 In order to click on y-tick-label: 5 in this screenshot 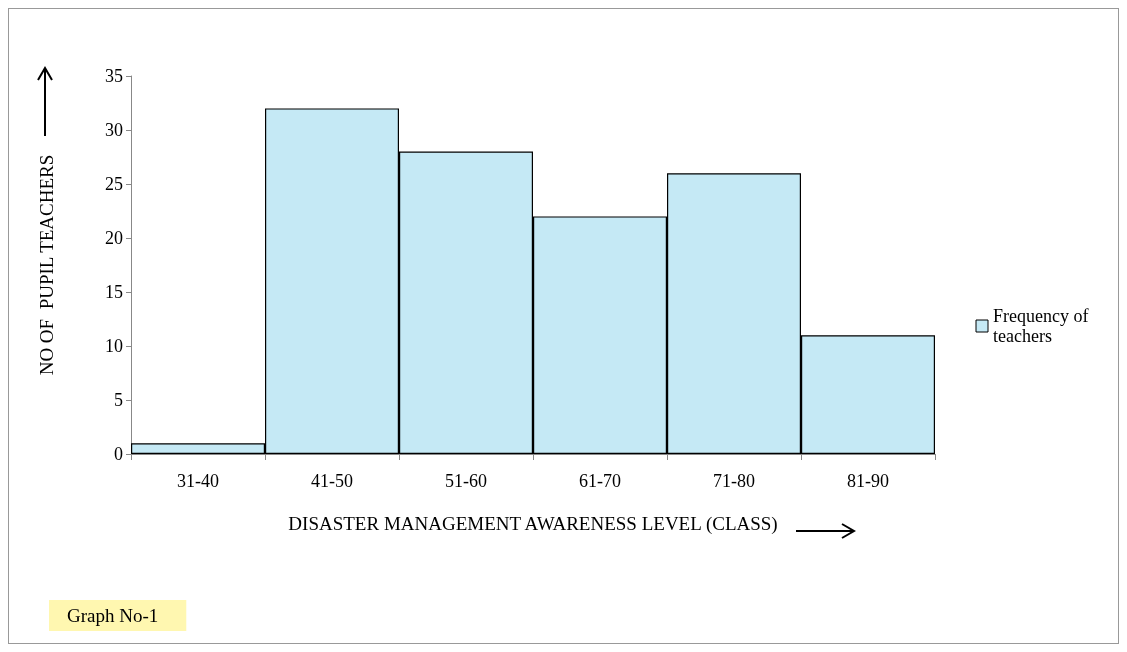, I will do `click(118, 400)`.